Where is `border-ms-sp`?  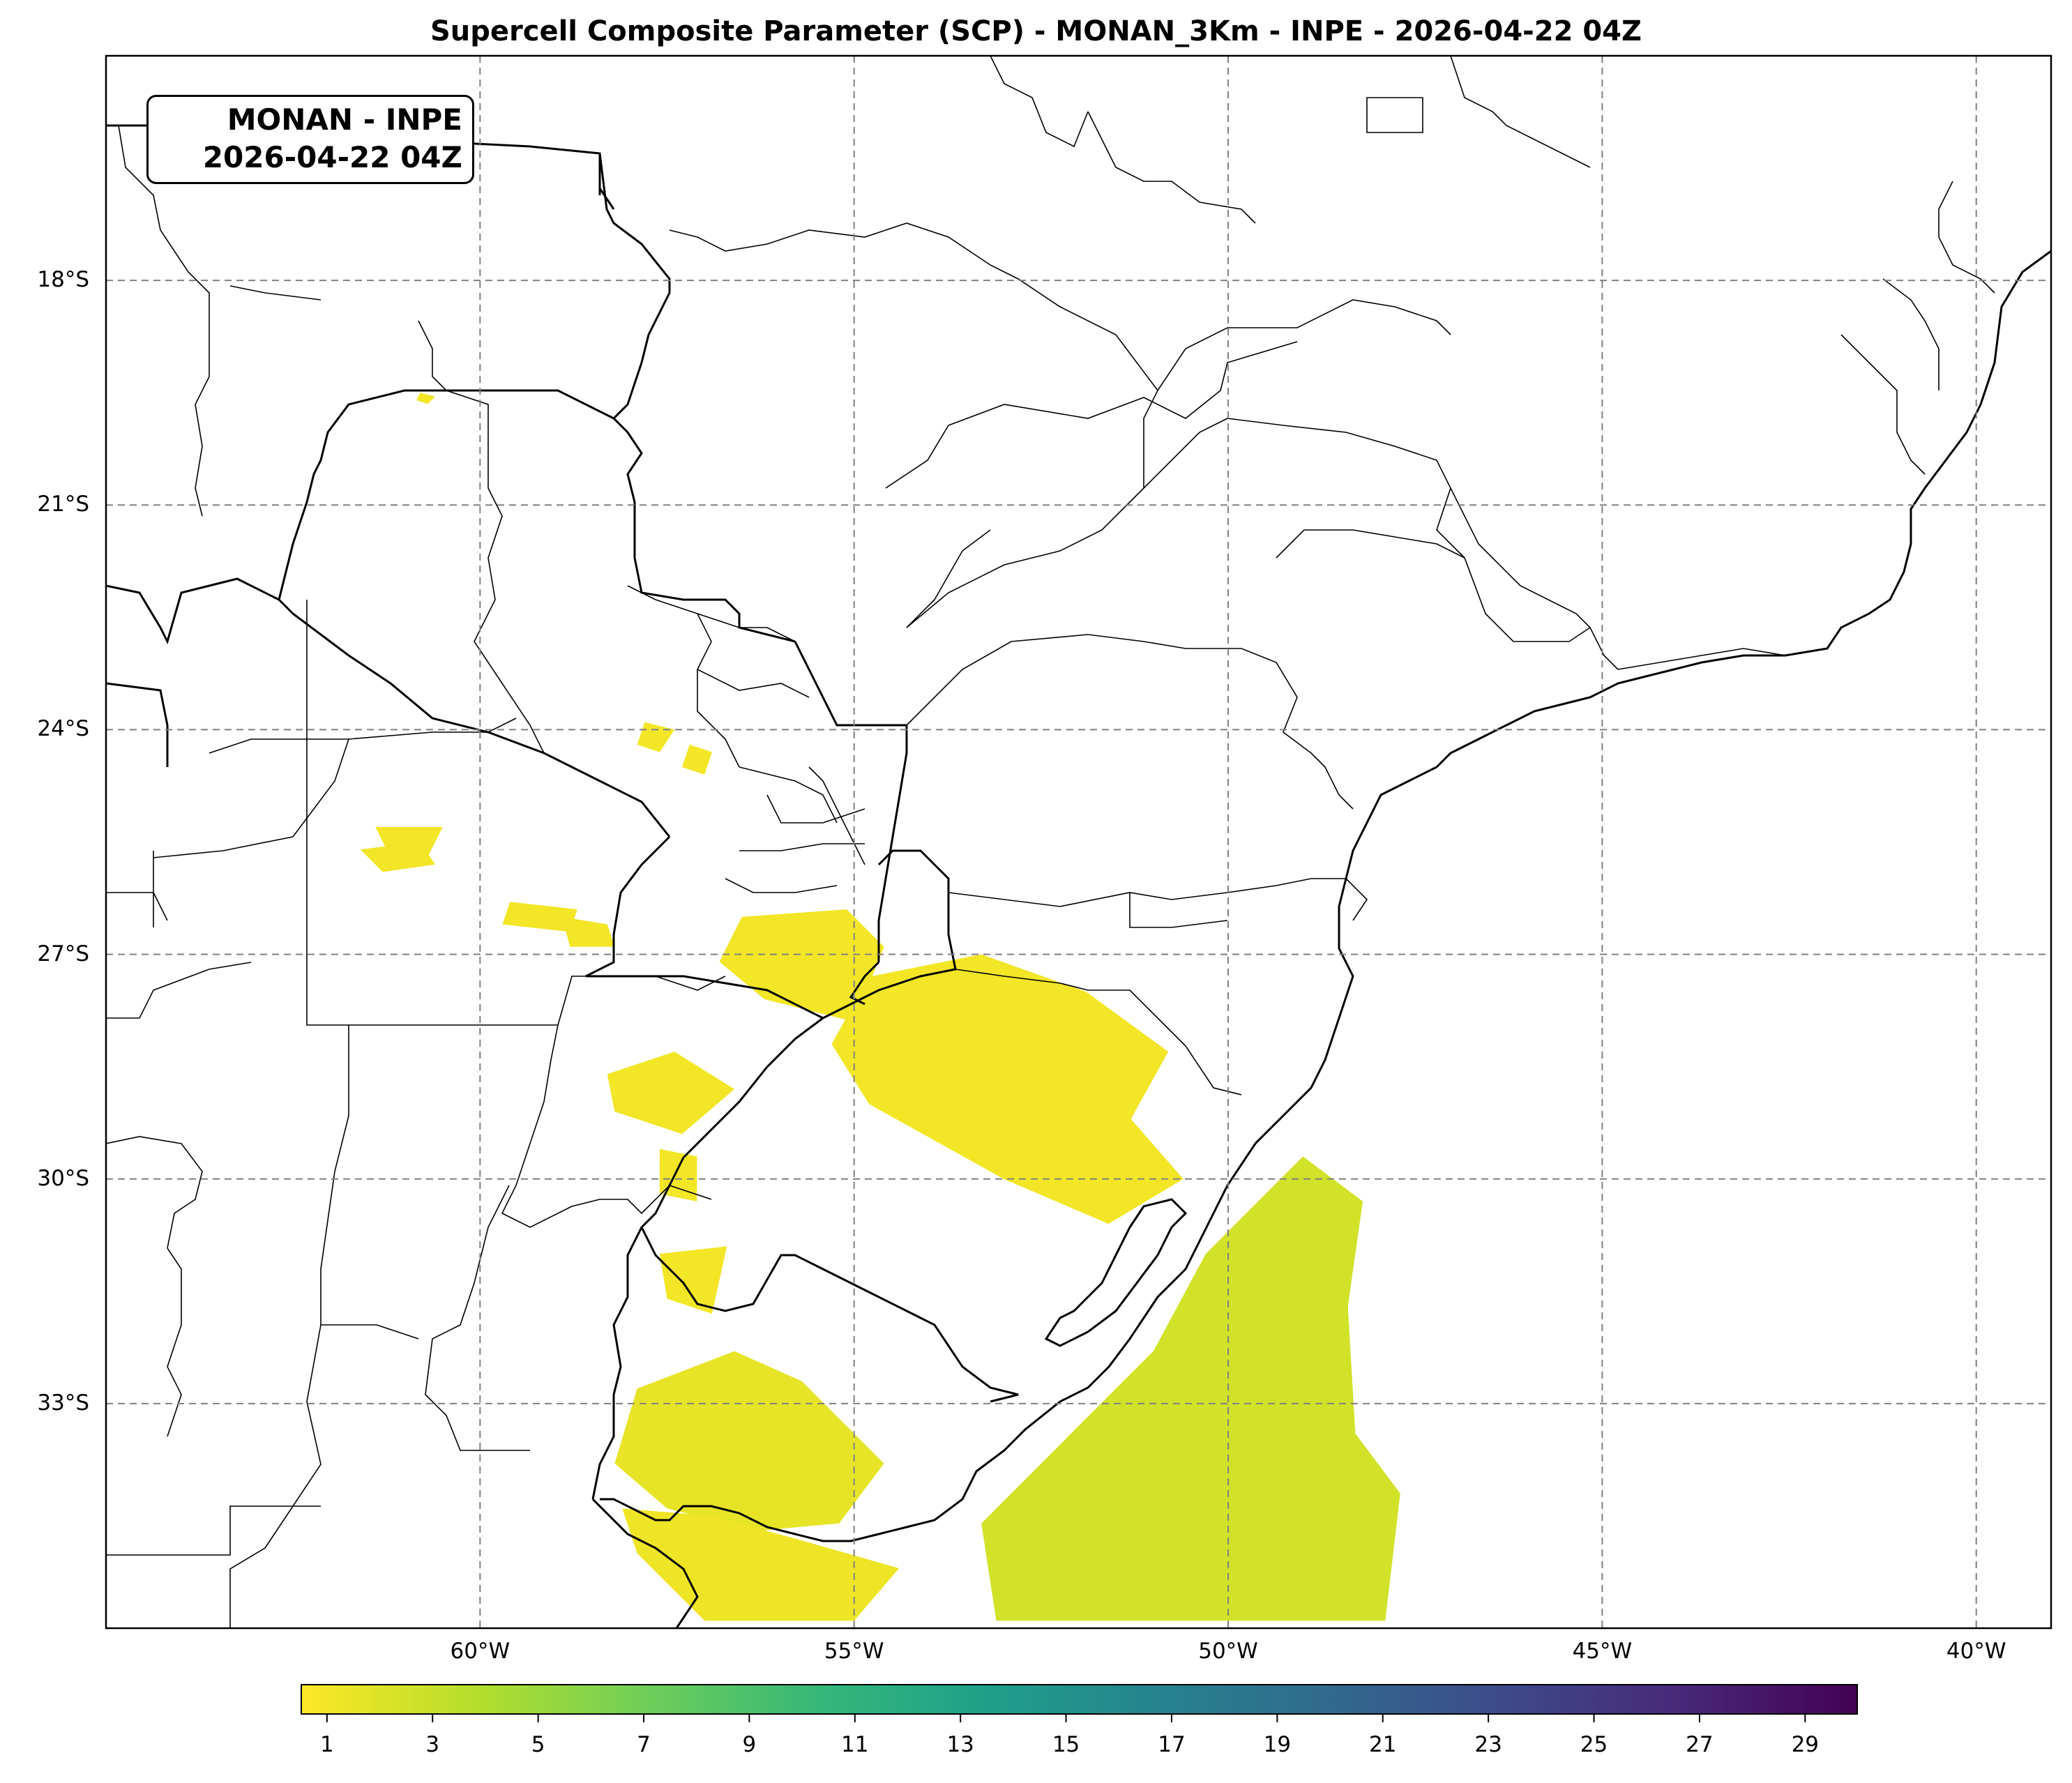 border-ms-sp is located at coordinates (948, 578).